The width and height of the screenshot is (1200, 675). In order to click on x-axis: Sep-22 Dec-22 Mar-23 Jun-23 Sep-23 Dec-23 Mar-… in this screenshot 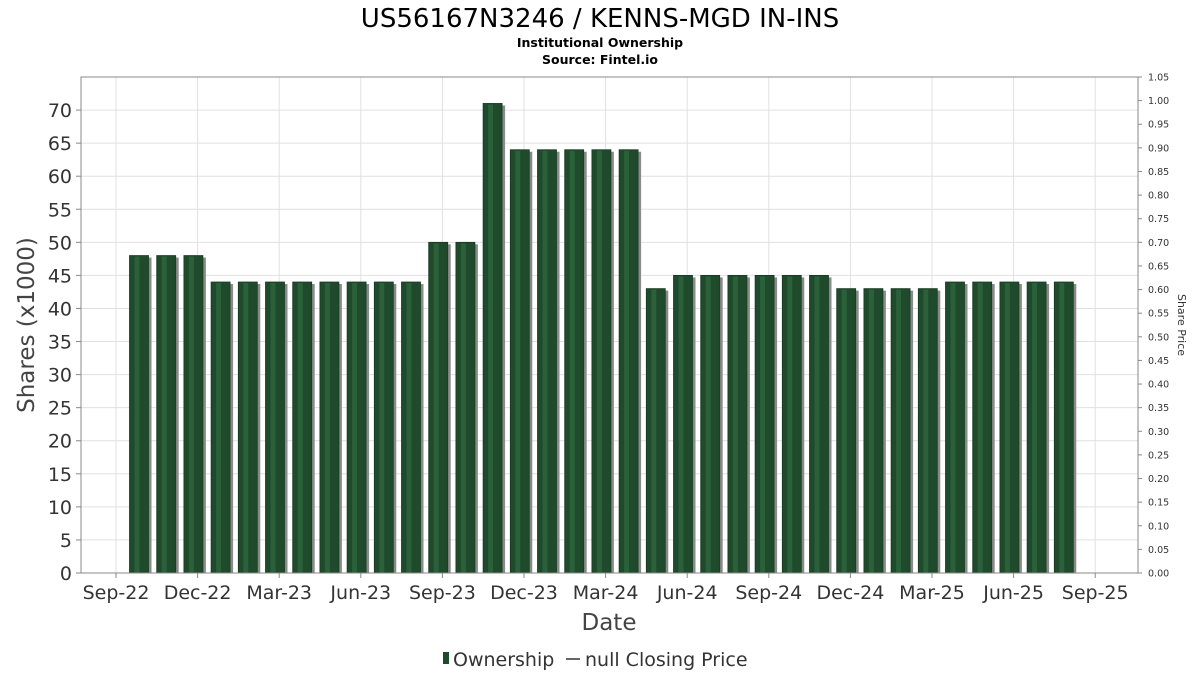, I will do `click(606, 588)`.